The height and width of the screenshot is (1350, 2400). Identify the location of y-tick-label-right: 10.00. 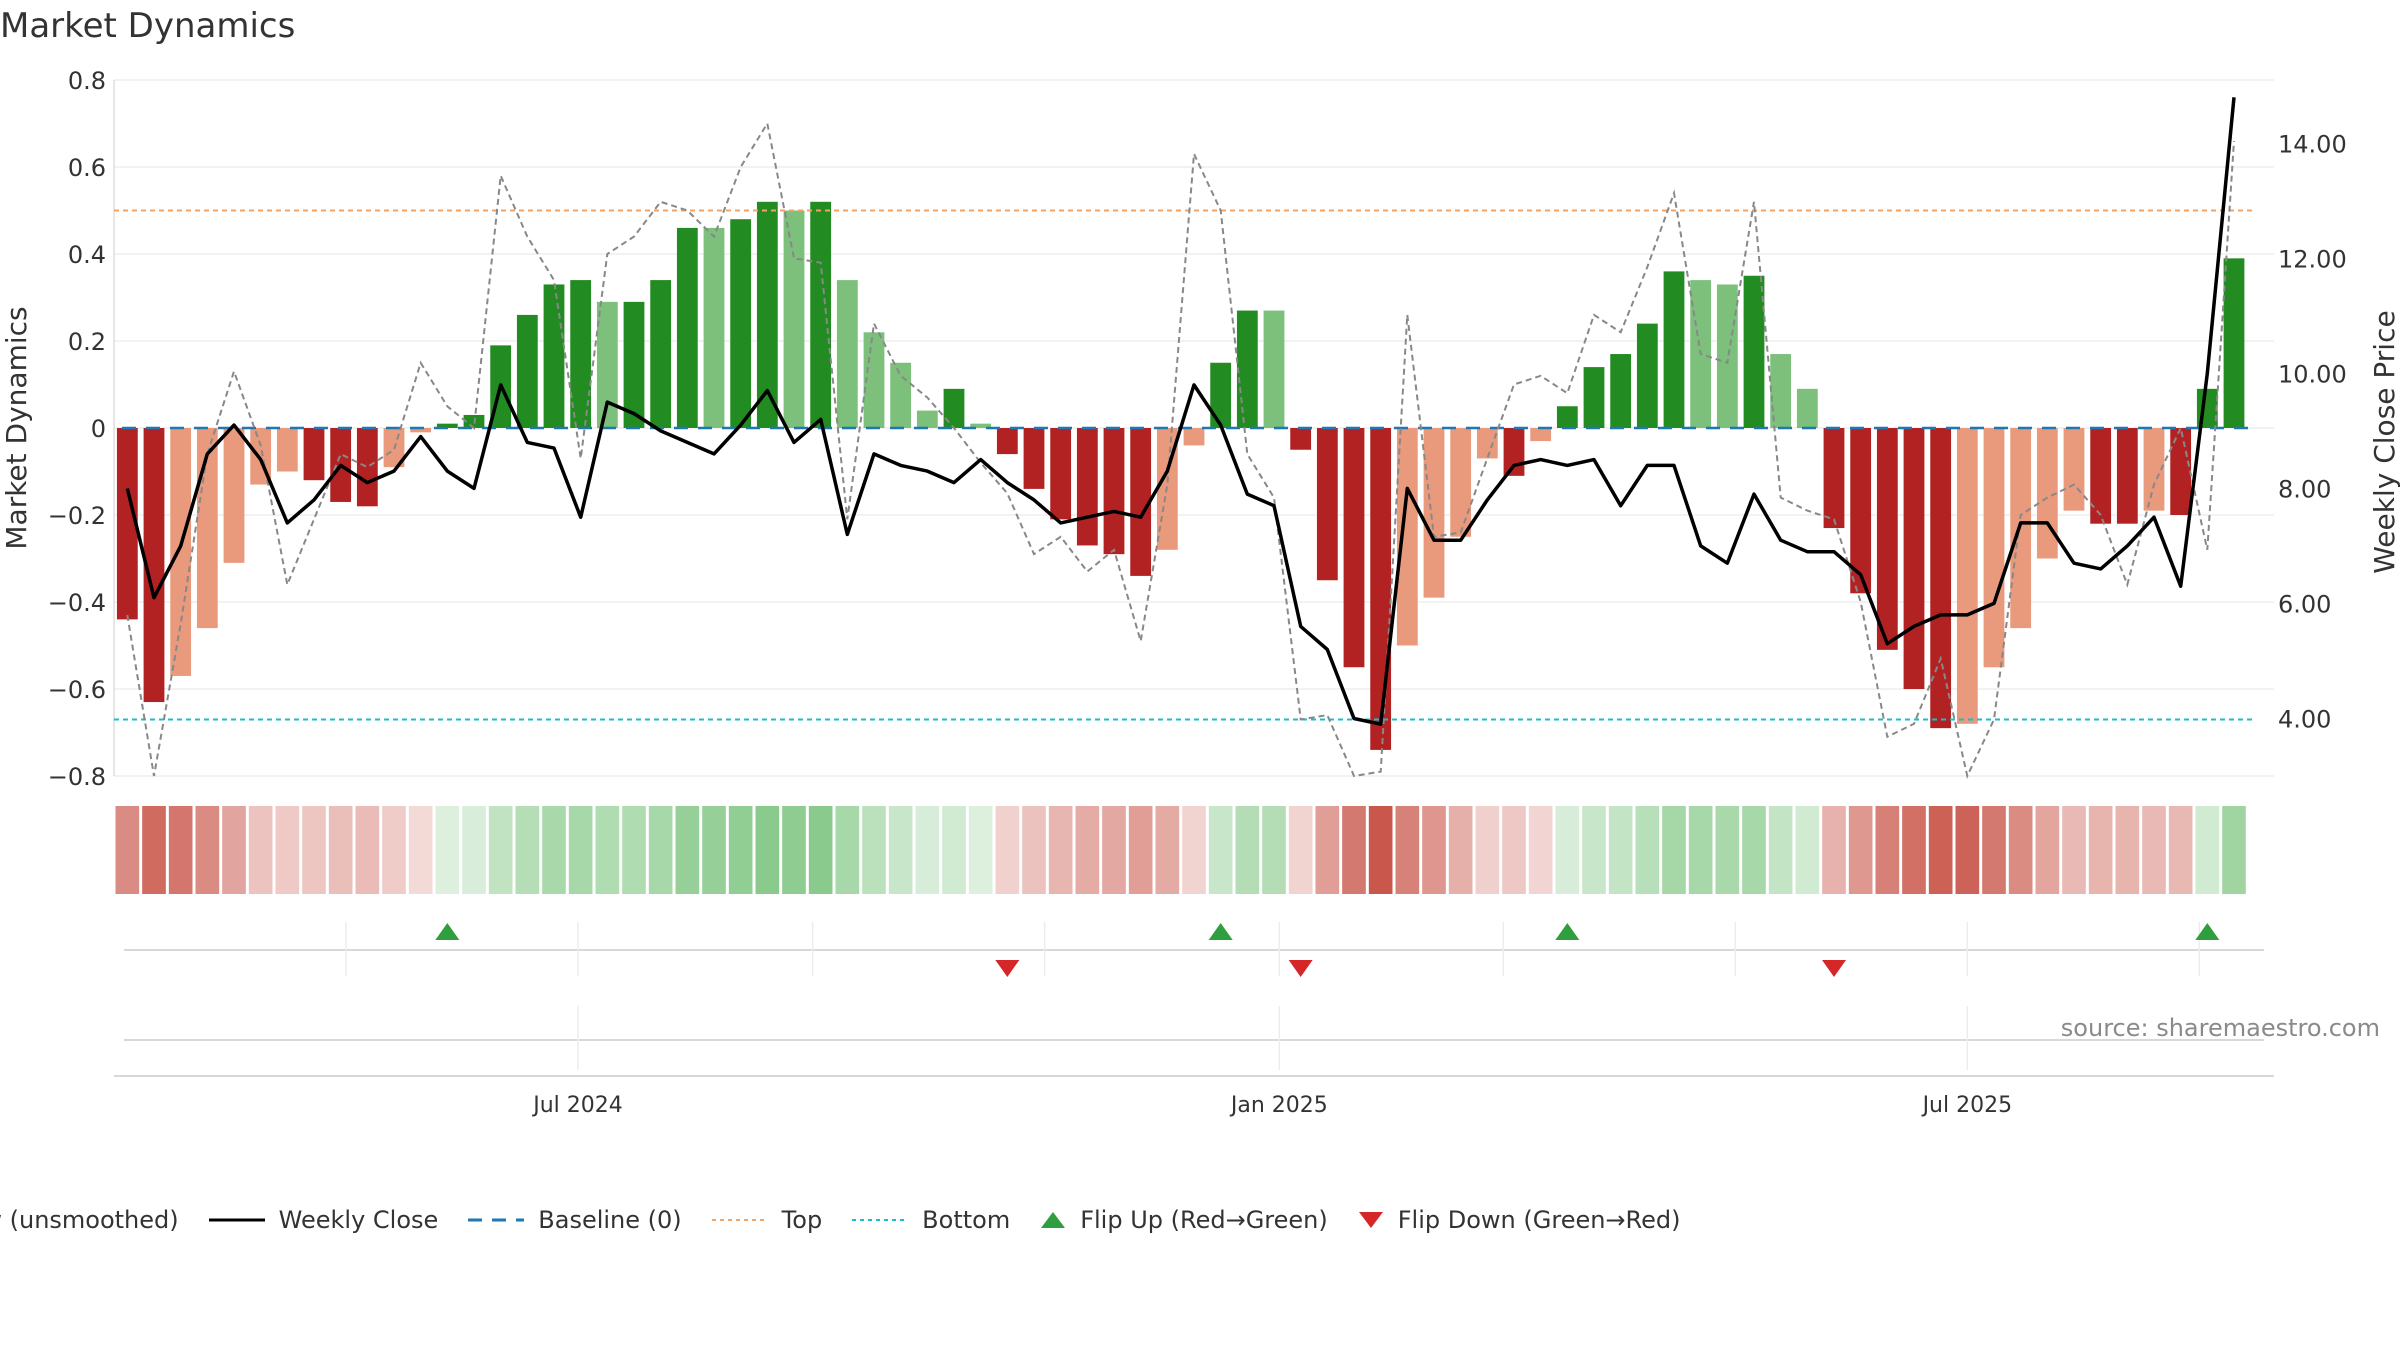
(2312, 374).